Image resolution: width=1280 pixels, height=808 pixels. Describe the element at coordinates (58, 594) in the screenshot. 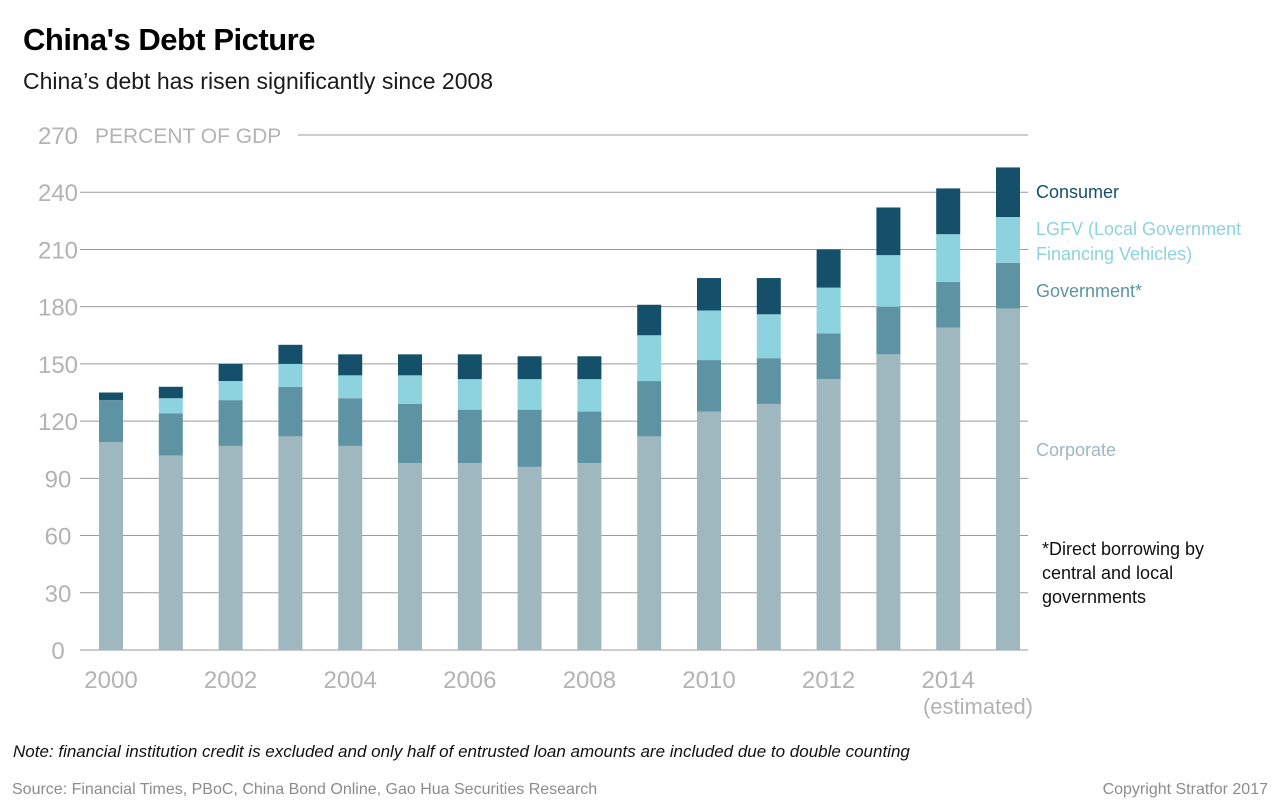

I see `y-tick-label: 30` at that location.